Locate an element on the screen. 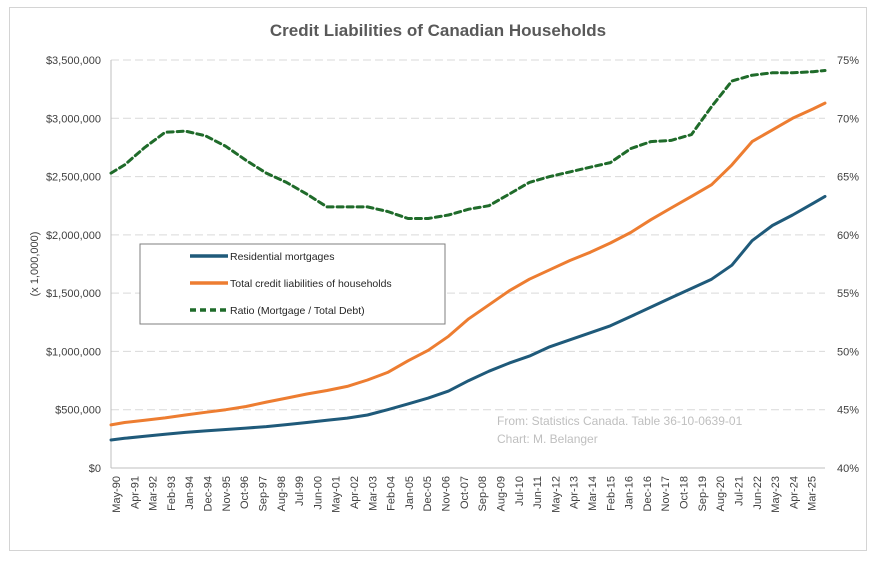  x-tick-label: Apr-13 is located at coordinates (575, 492).